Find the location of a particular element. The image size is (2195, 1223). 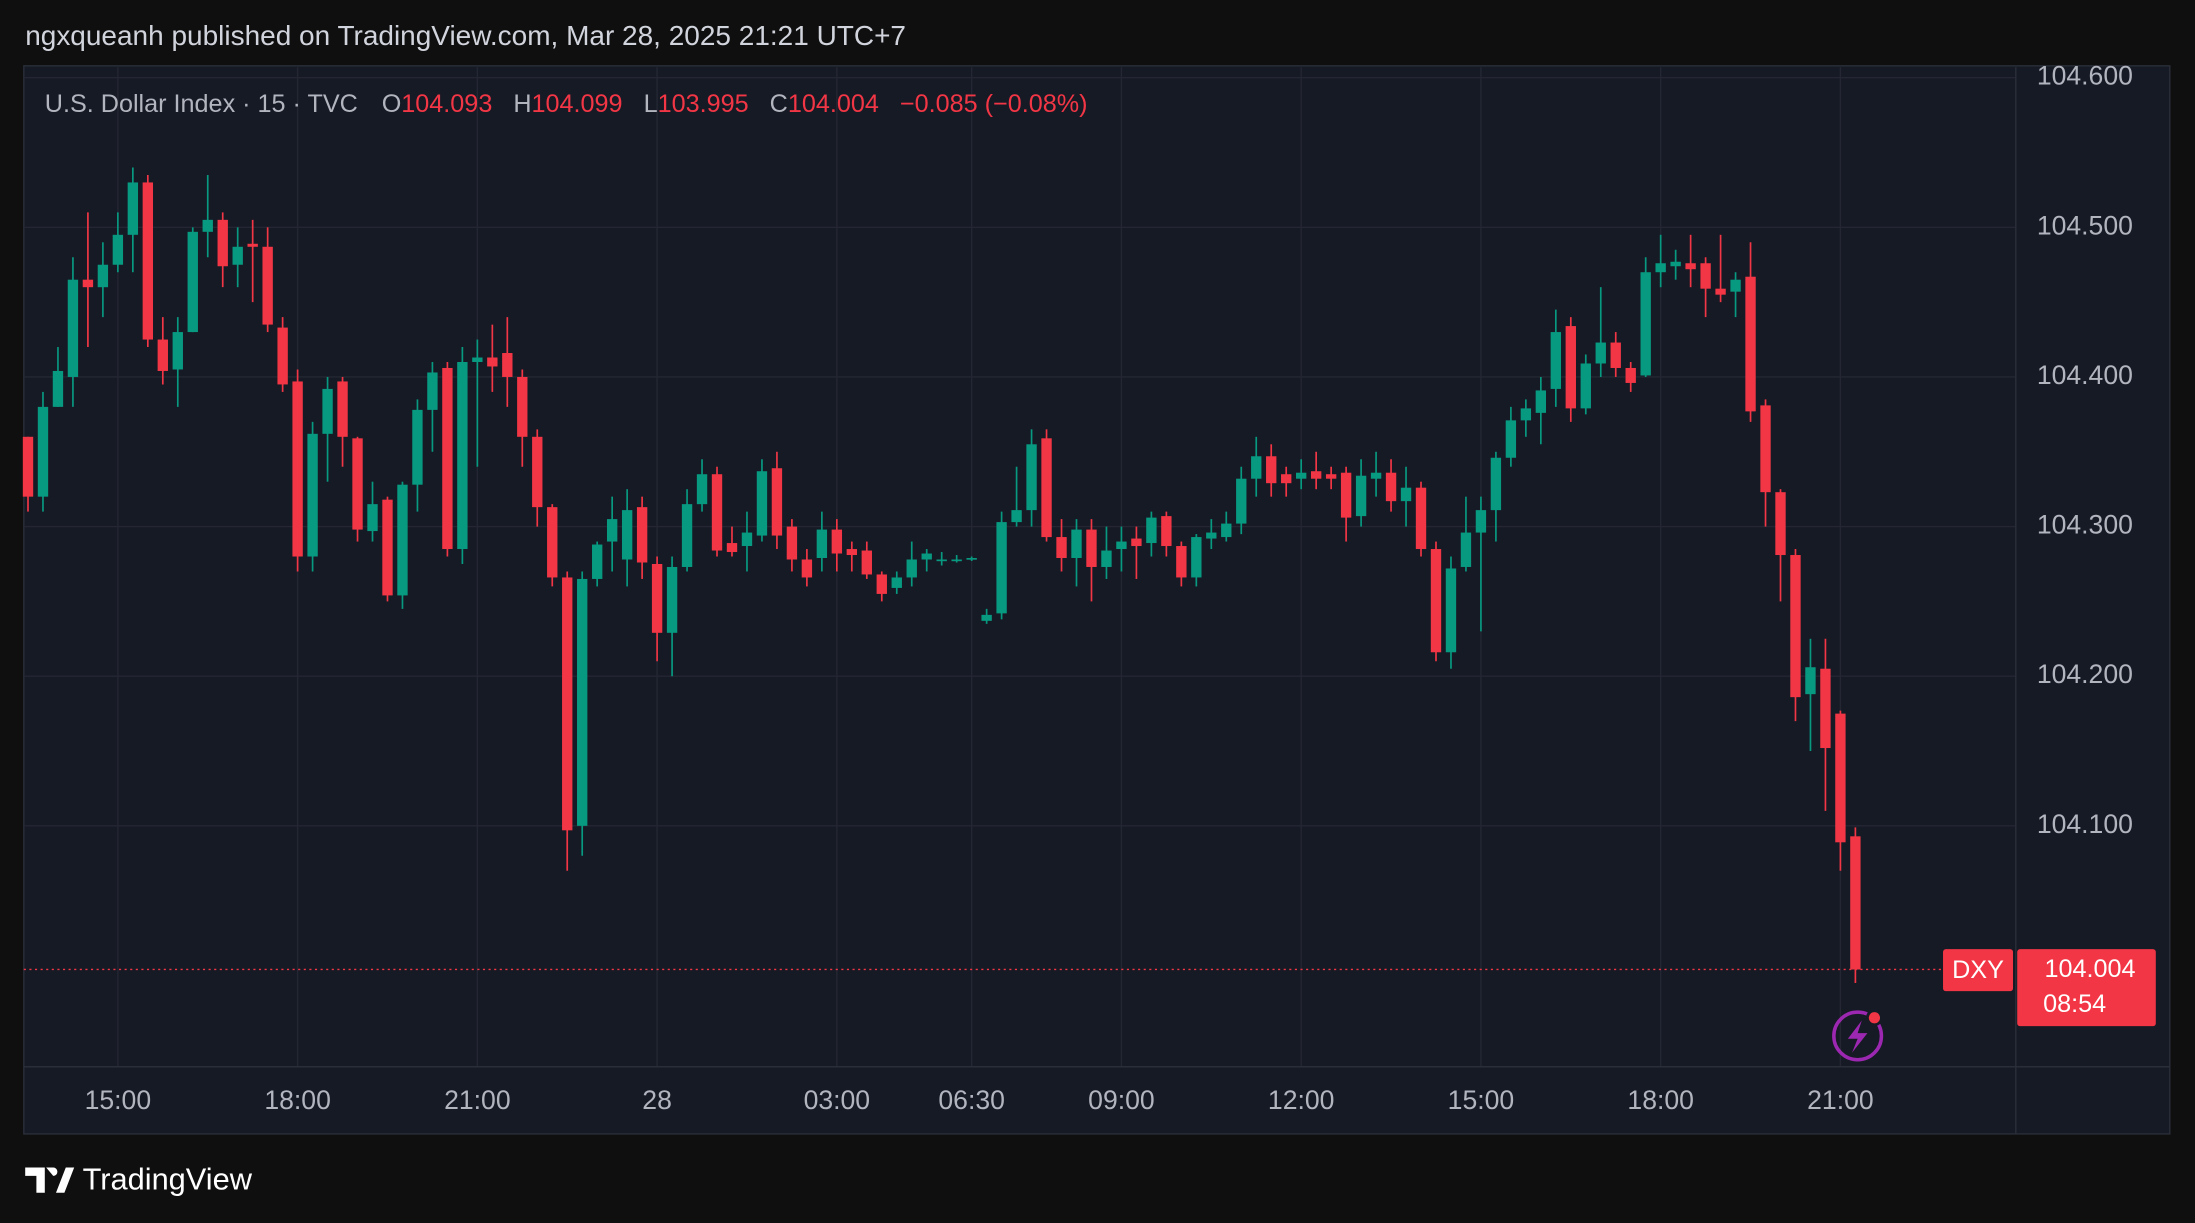

icon-bolt is located at coordinates (1857, 1036).